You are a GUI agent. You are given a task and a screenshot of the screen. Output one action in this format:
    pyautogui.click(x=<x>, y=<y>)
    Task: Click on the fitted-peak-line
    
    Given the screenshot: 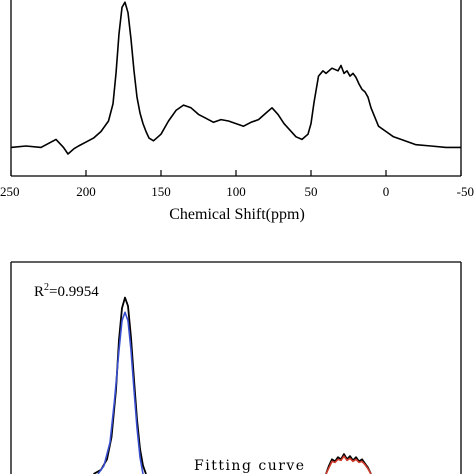 What is the action you would take?
    pyautogui.click(x=120, y=392)
    